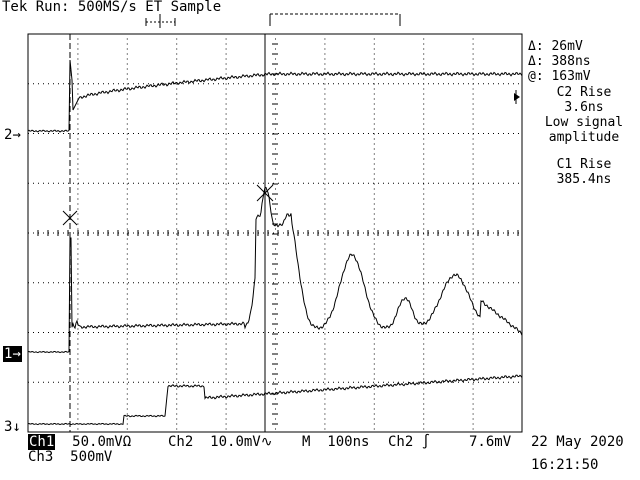 This screenshot has height=480, width=640. What do you see at coordinates (348, 442) in the screenshot?
I see `timebase-scale: 100ns` at bounding box center [348, 442].